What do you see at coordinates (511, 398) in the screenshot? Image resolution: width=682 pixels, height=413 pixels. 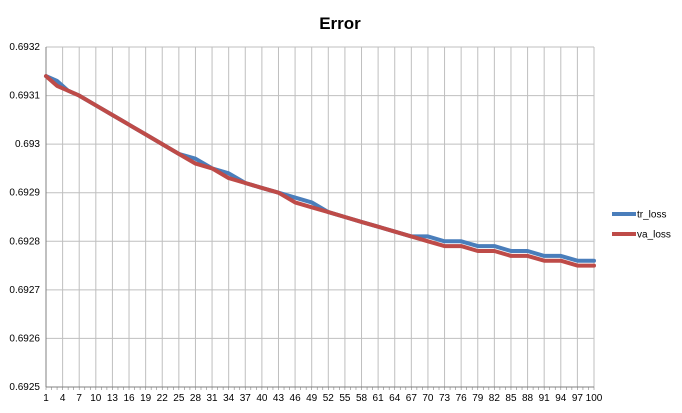 I see `x-tick-label: 85` at bounding box center [511, 398].